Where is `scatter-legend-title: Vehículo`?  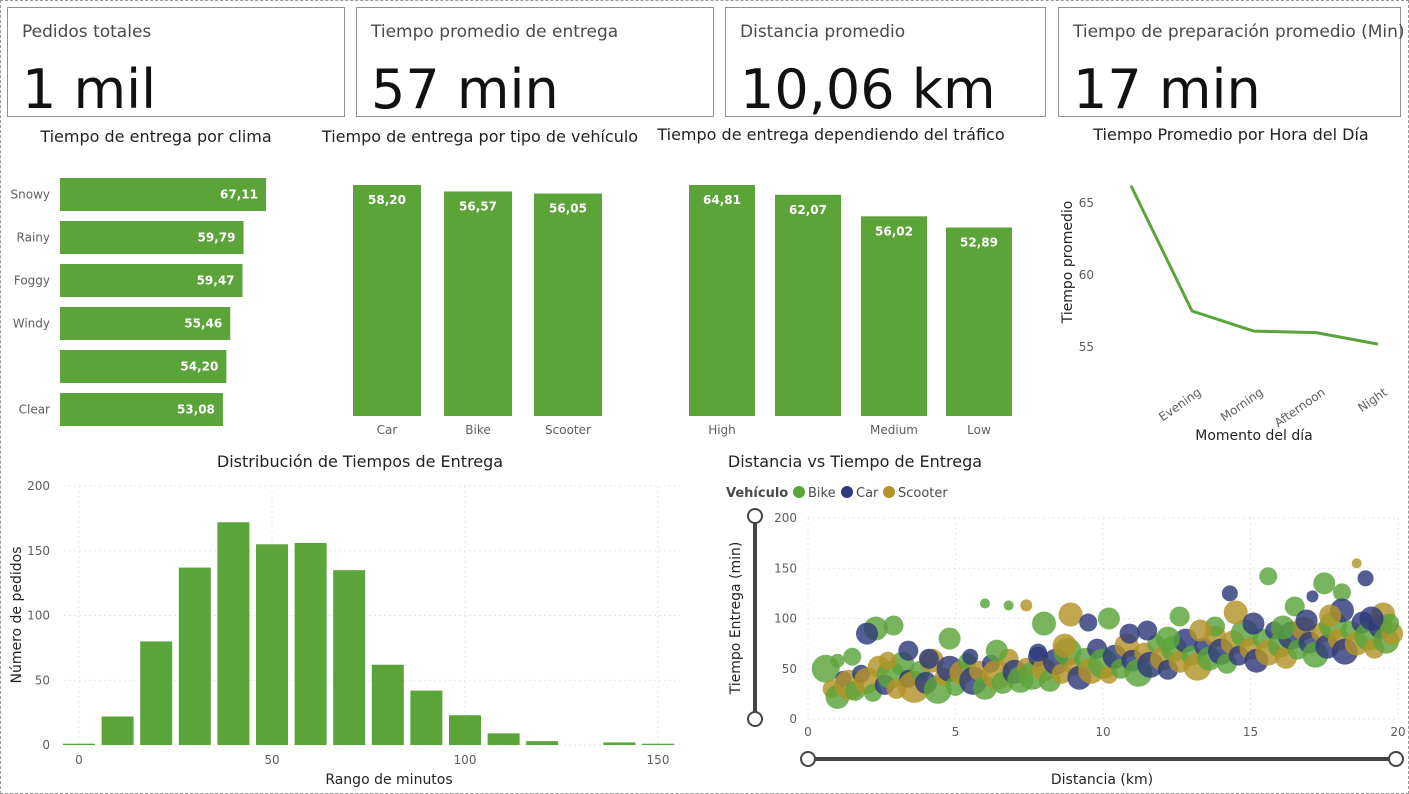 scatter-legend-title: Vehículo is located at coordinates (757, 493).